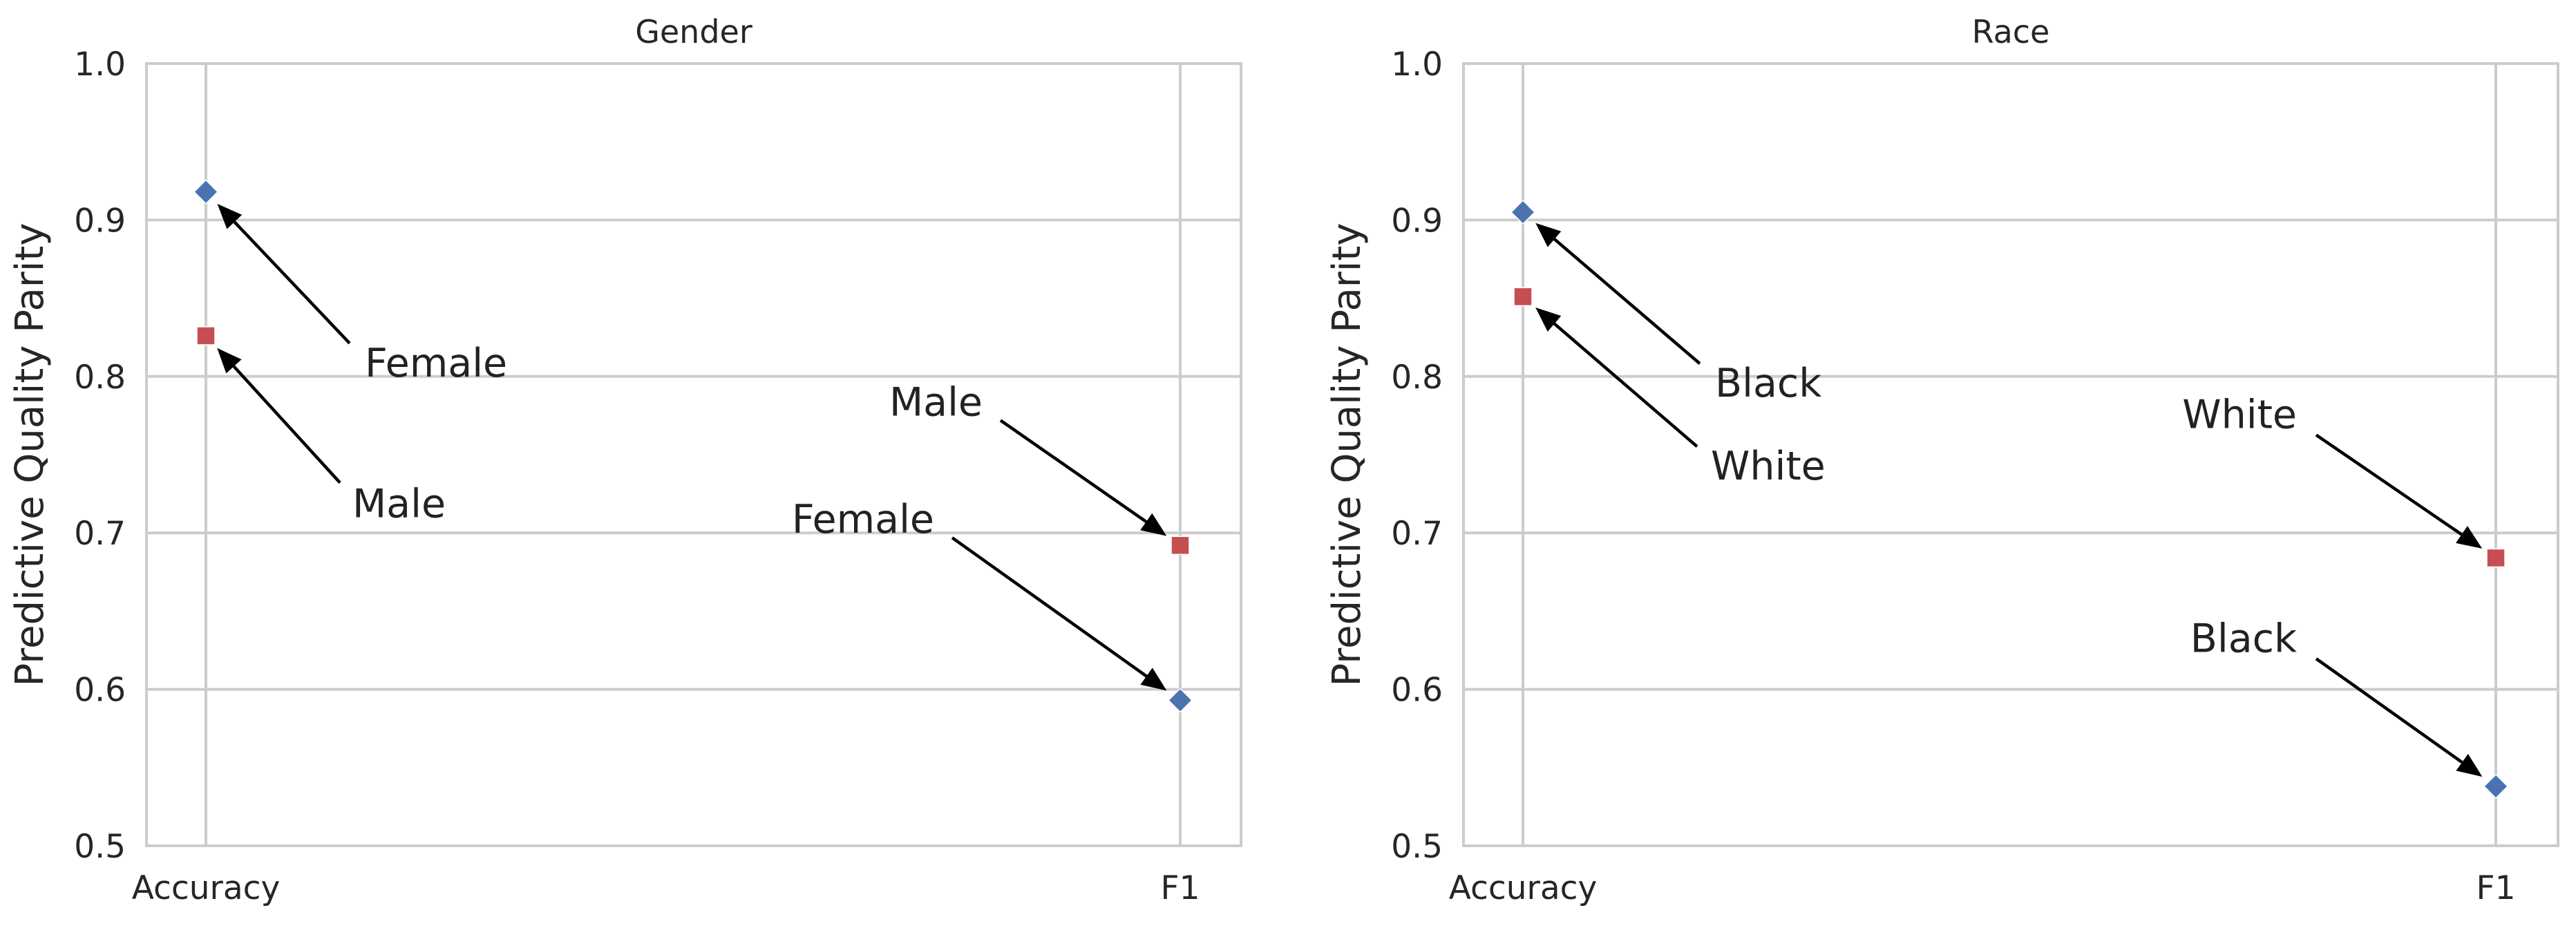  I want to click on chart-title: Gender, so click(693, 32).